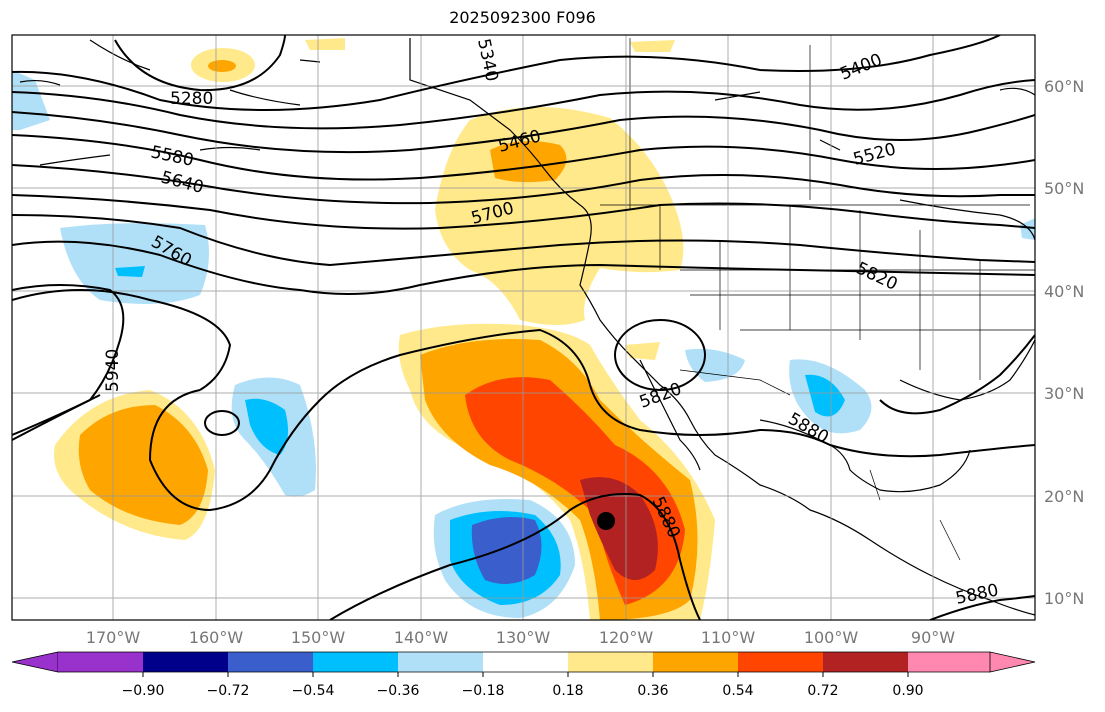  I want to click on colorbar-tick: 0.36, so click(652, 691).